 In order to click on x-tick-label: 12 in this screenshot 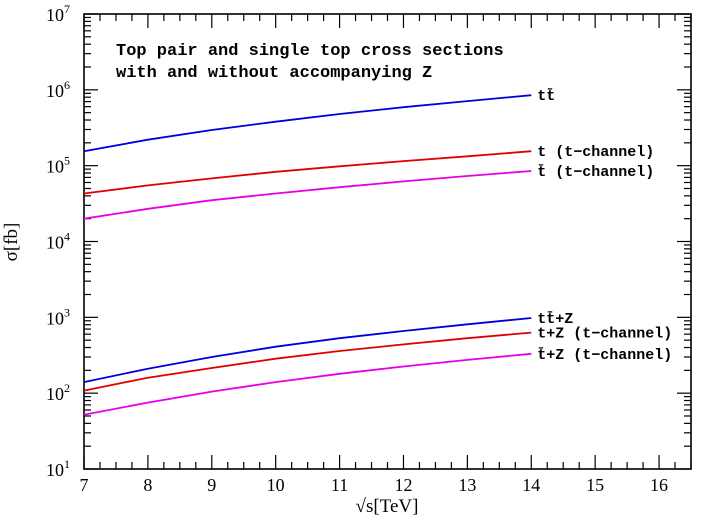, I will do `click(403, 485)`.